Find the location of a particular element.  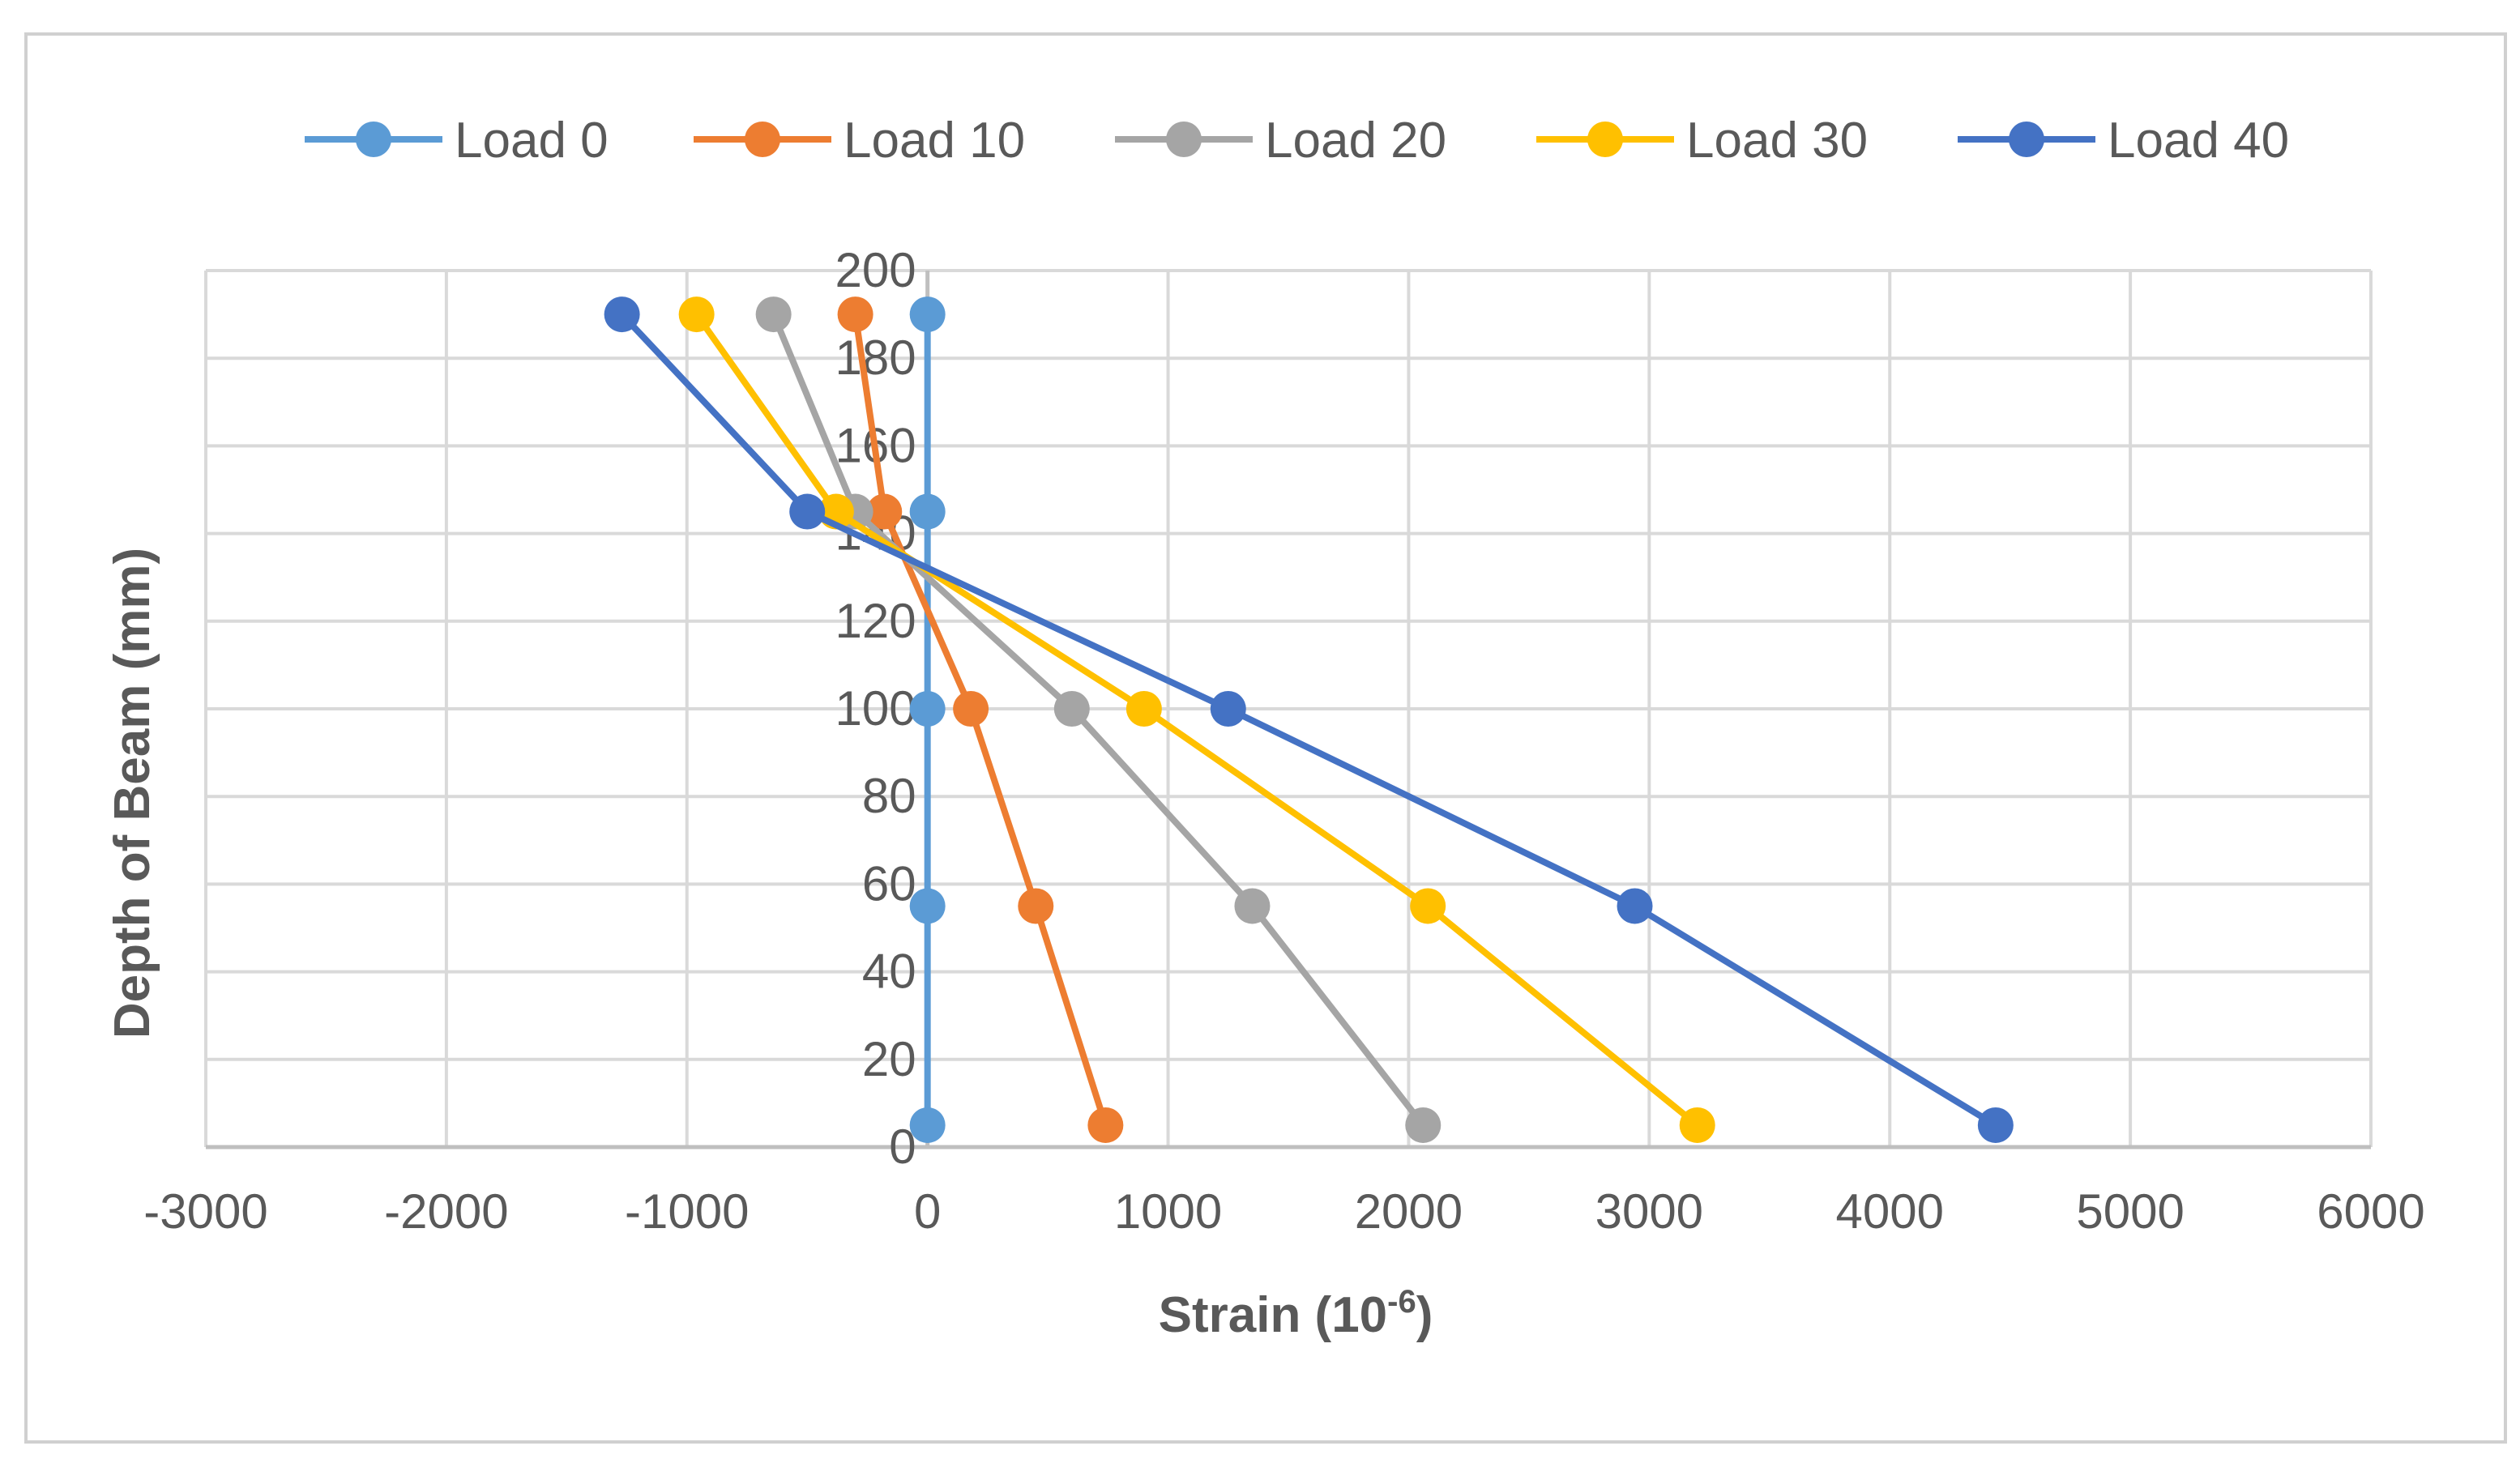

x-axis-title-suffix: ) is located at coordinates (1424, 1315).